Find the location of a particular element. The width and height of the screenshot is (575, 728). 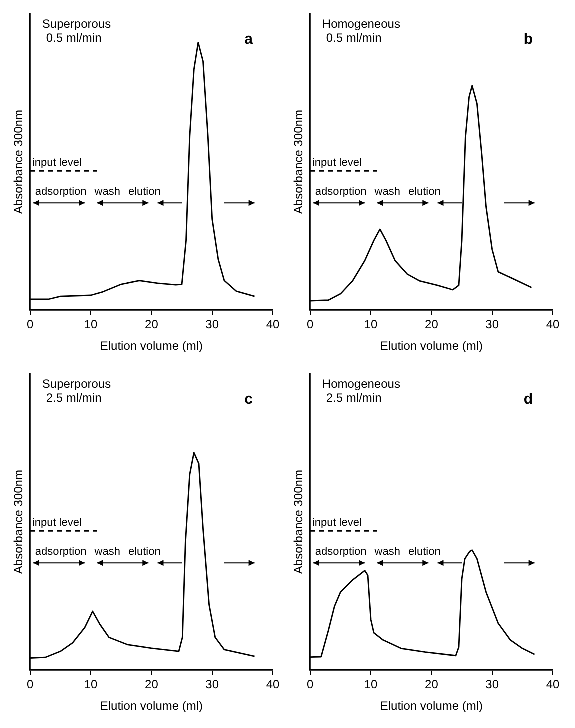

text: c is located at coordinates (248, 399).